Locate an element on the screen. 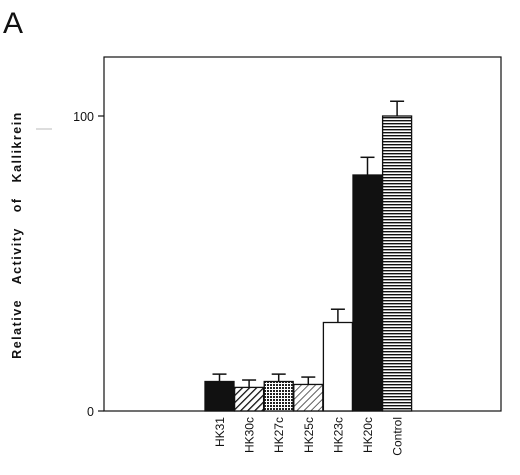 The image size is (520, 475). x-tick-label: Control is located at coordinates (398, 436).